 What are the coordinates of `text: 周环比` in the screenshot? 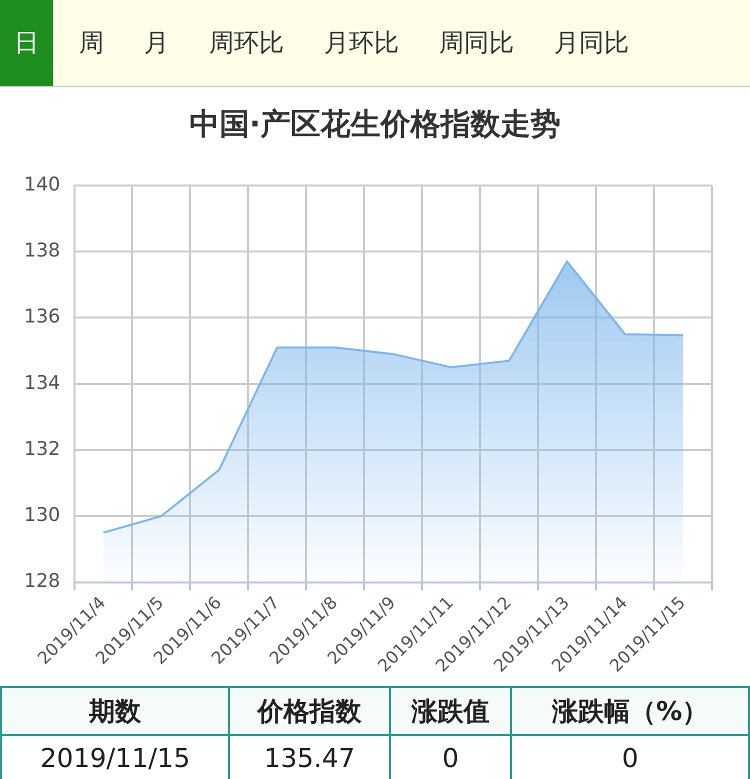 It's located at (246, 43).